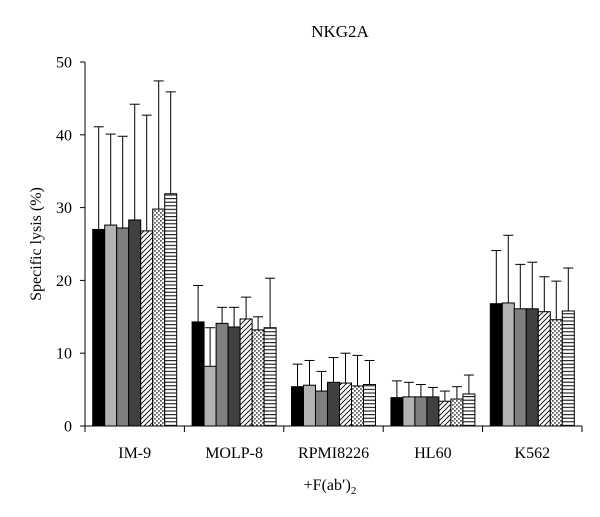  Describe the element at coordinates (64, 63) in the screenshot. I see `y-tick-label-50: 50` at that location.